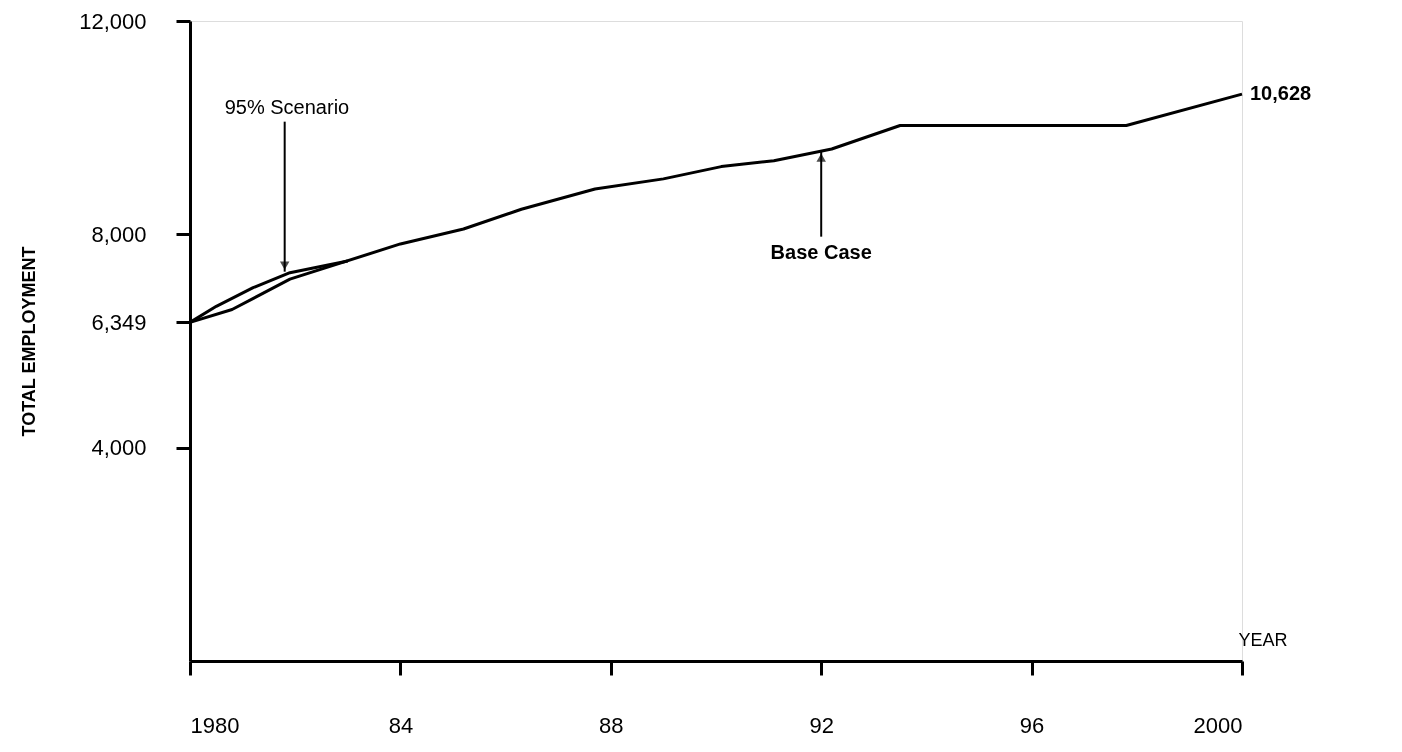 This screenshot has height=752, width=1402. What do you see at coordinates (119, 234) in the screenshot?
I see `y-tick-label: 8,000` at bounding box center [119, 234].